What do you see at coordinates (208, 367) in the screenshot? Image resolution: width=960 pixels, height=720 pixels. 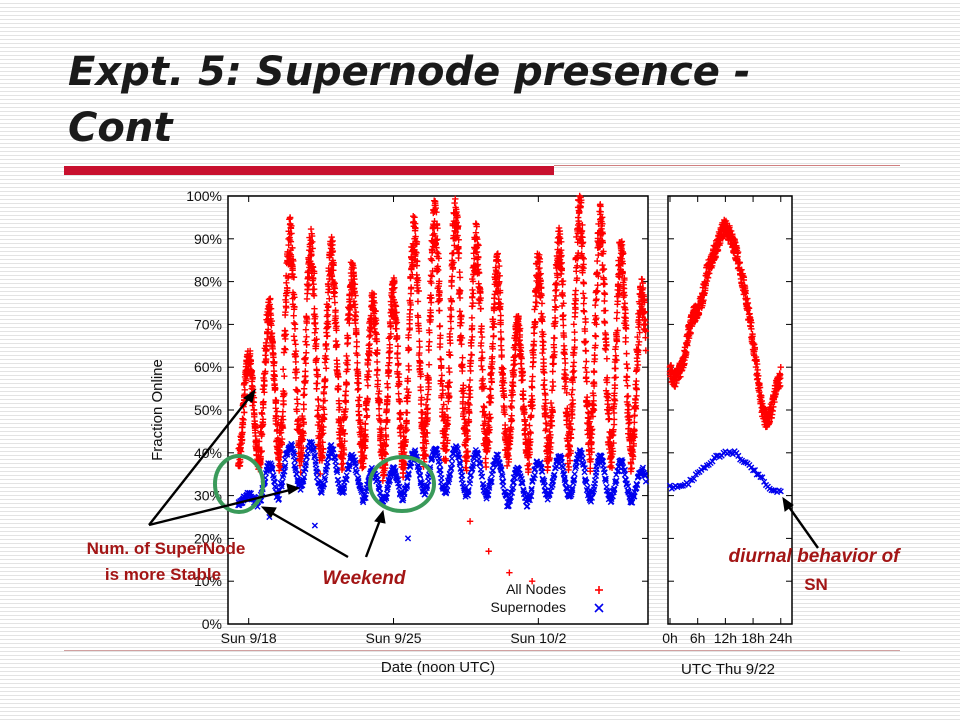 I see `main-ytick-label: 60%` at bounding box center [208, 367].